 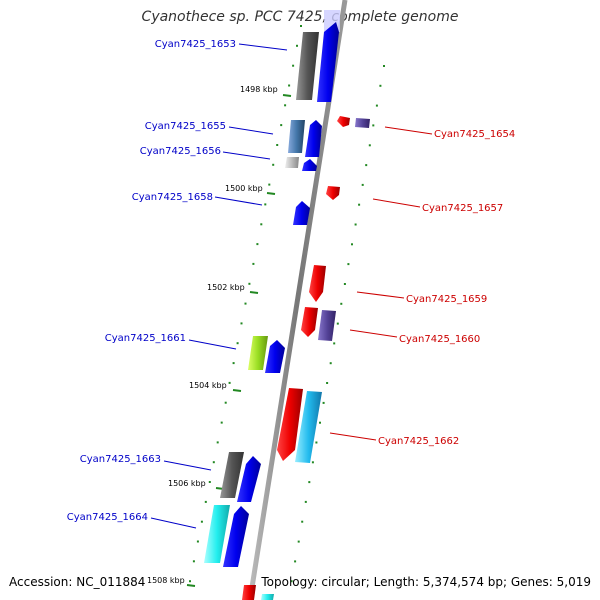 What do you see at coordinates (333, 193) in the screenshot?
I see `gene-1657-arrow` at bounding box center [333, 193].